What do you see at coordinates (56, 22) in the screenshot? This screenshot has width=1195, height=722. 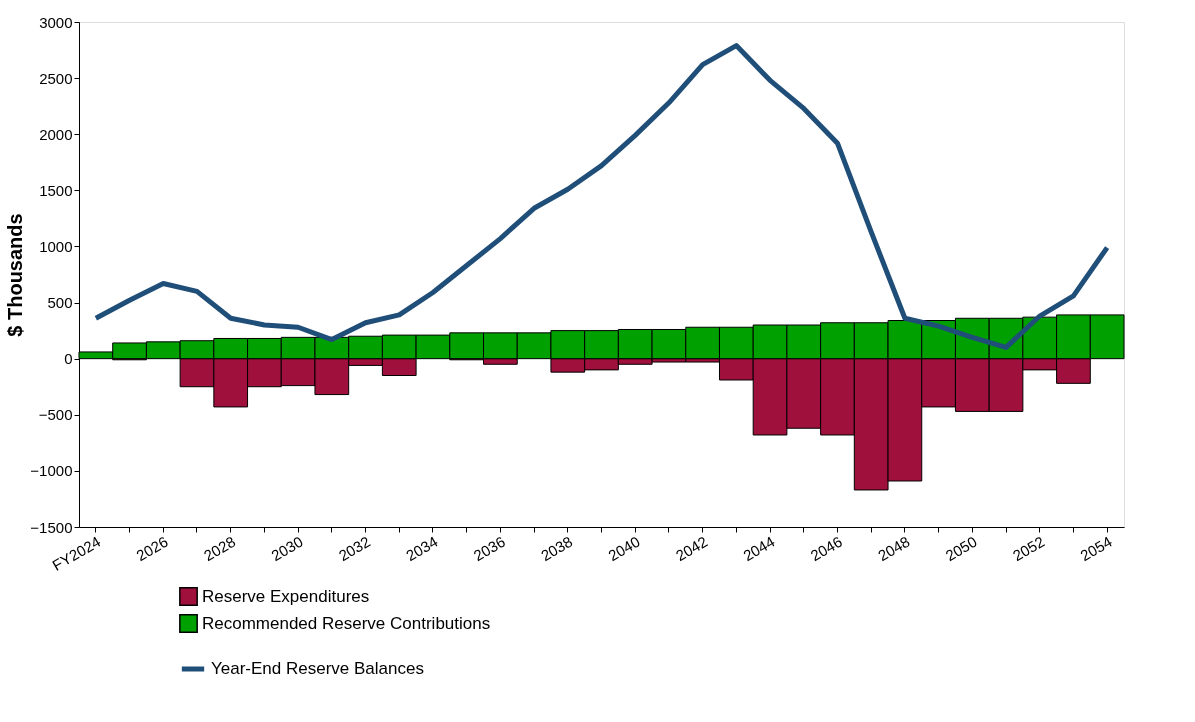 I see `y-tick-label: 3000` at bounding box center [56, 22].